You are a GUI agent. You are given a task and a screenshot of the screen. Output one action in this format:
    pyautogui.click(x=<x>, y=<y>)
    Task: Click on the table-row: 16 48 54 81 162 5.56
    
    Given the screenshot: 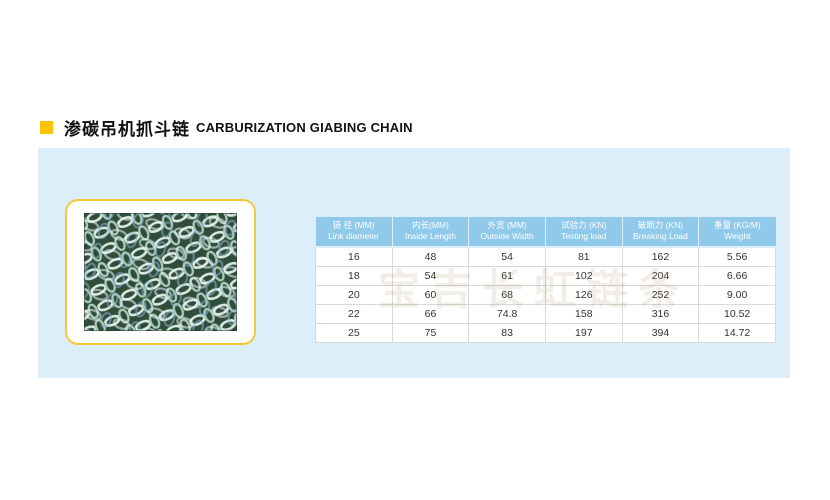 What is the action you would take?
    pyautogui.click(x=545, y=256)
    